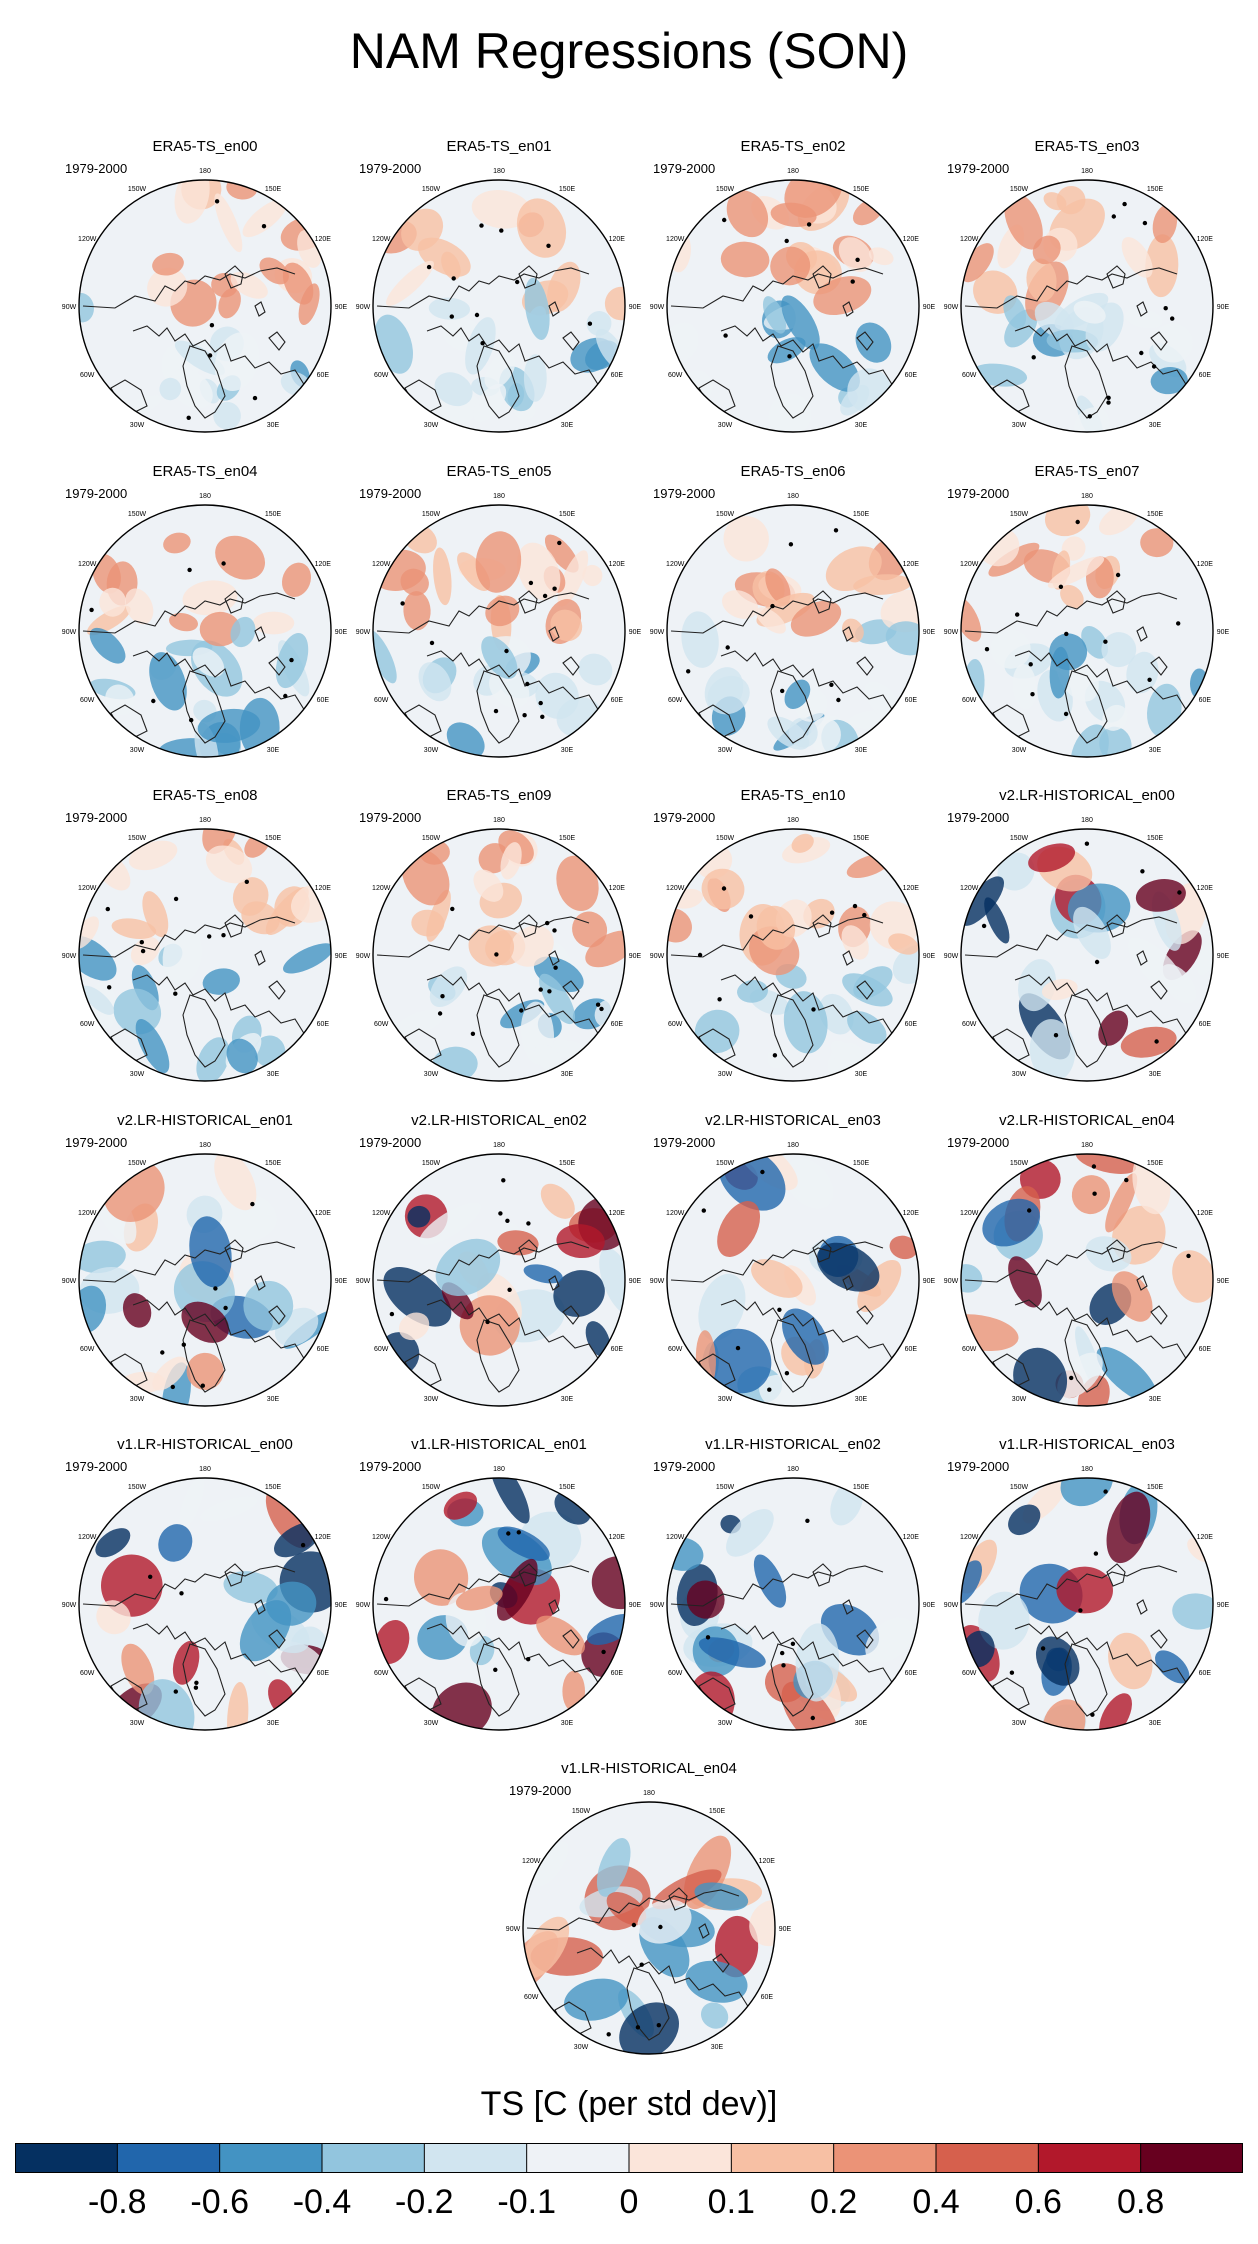 The height and width of the screenshot is (2244, 1258). I want to click on longitude-label: 90E, so click(341, 956).